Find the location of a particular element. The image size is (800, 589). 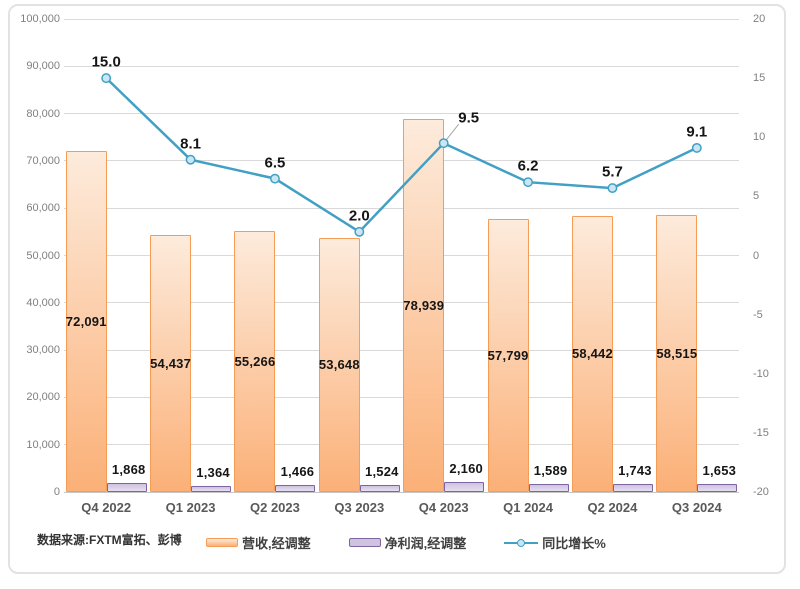

y-axis-left-tick: 40,000 is located at coordinates (43, 302).